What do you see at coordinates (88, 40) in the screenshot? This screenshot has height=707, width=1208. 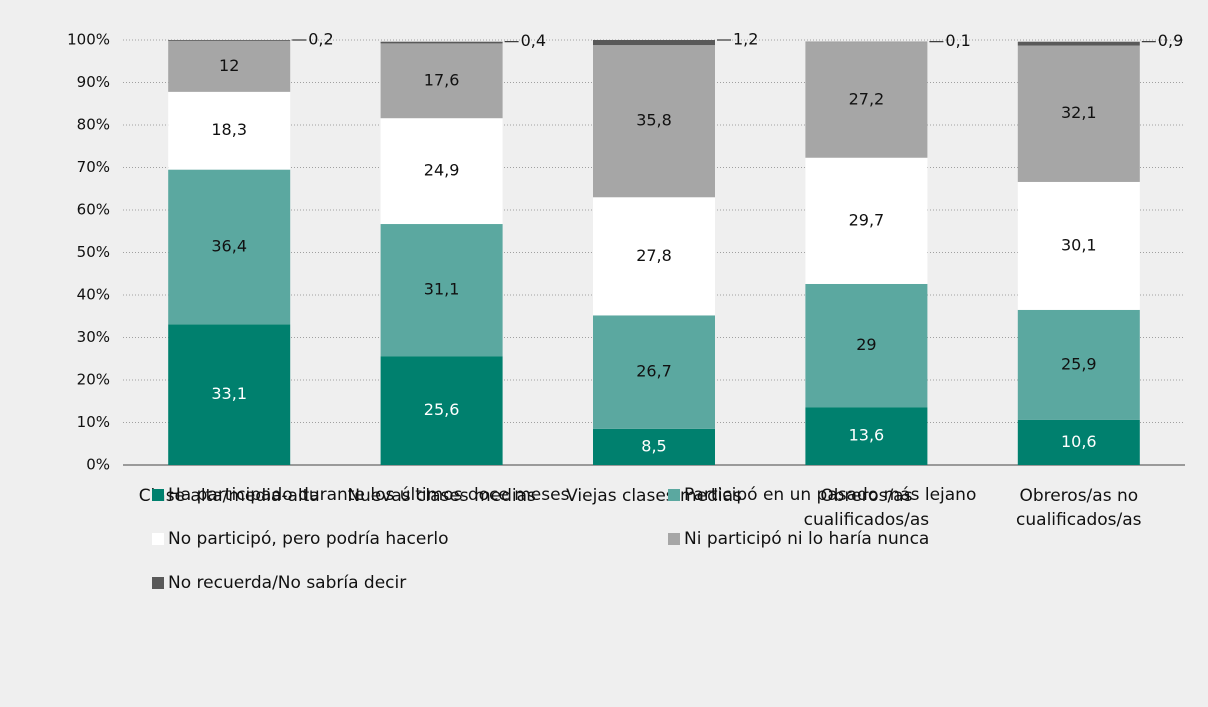 I see `y-tick-label: 100%` at bounding box center [88, 40].